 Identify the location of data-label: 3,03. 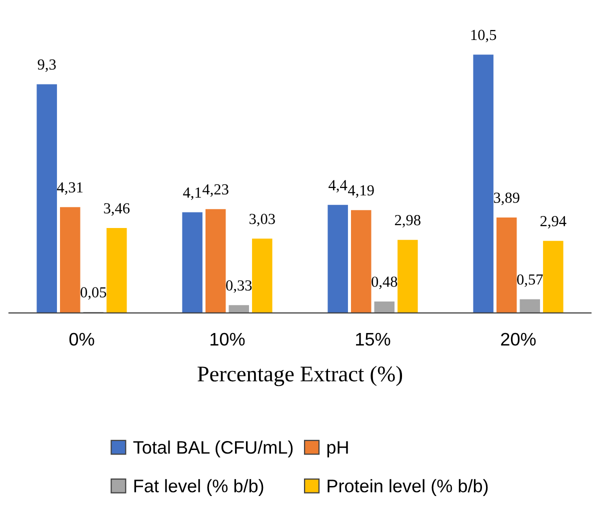
(262, 220).